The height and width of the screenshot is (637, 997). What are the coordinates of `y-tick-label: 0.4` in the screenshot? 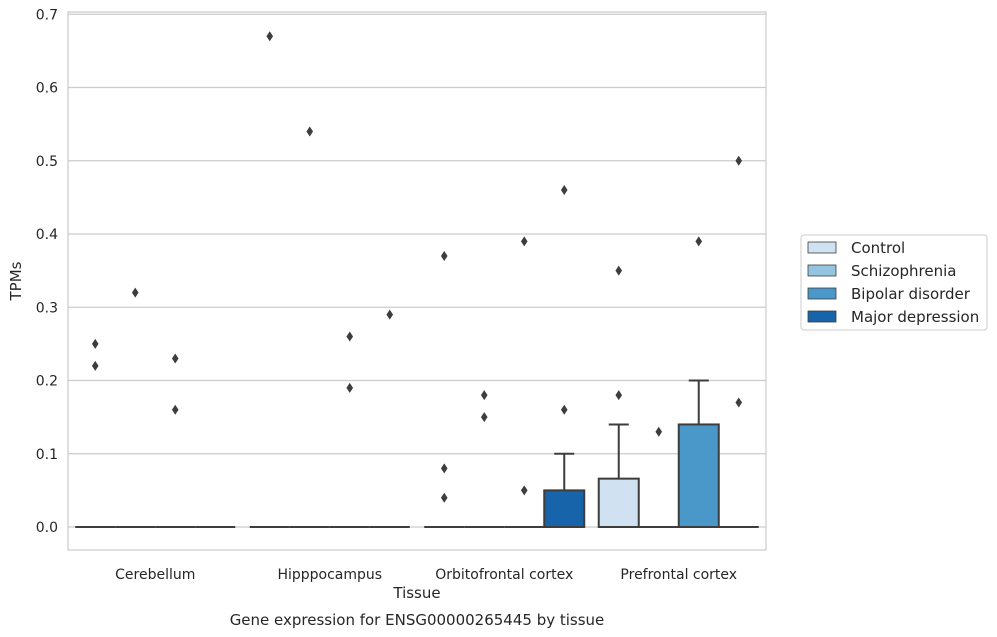 It's located at (47, 235).